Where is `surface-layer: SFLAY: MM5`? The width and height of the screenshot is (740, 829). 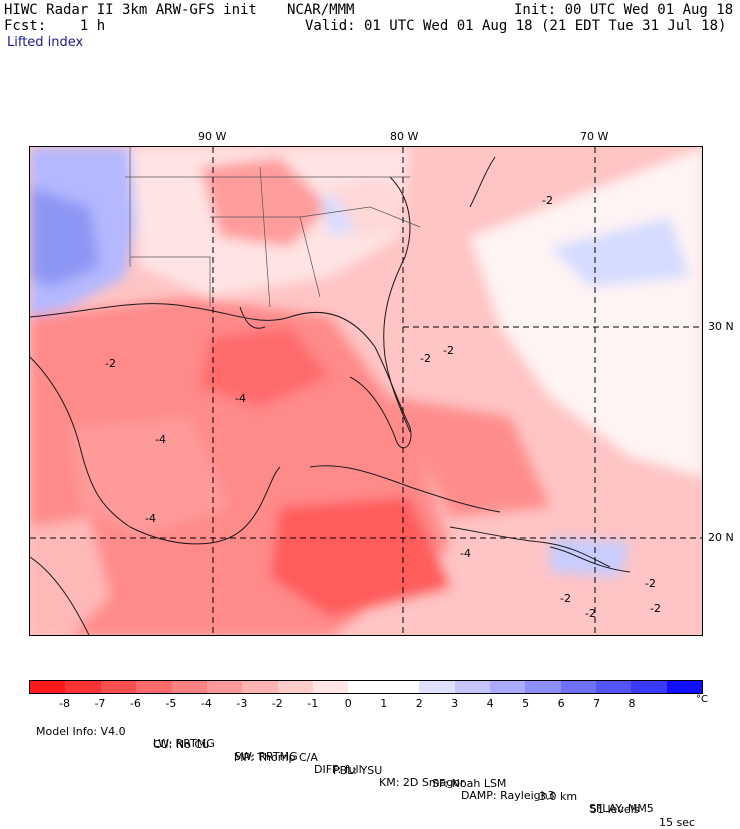
surface-layer: SFLAY: MM5 is located at coordinates (621, 808).